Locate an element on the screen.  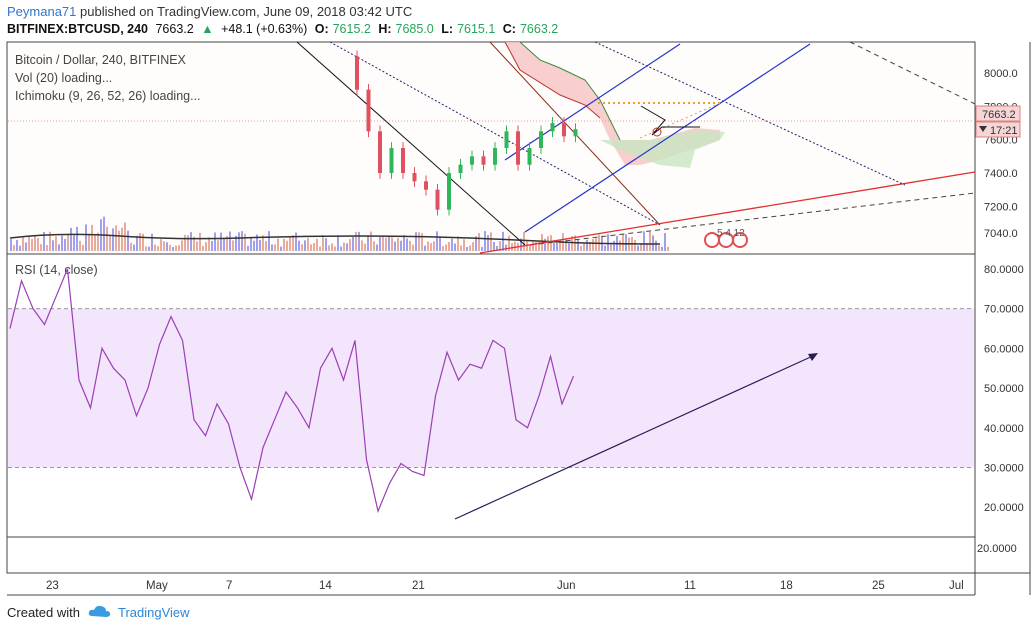
candlesticks is located at coordinates (466, 133).